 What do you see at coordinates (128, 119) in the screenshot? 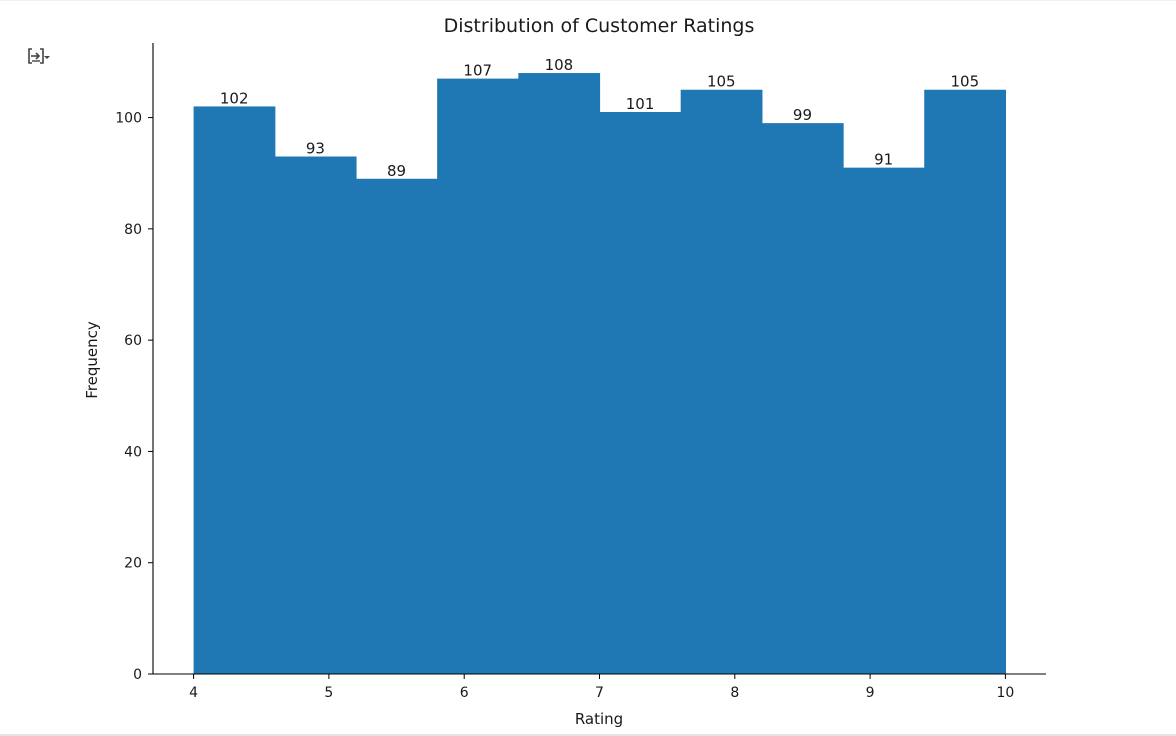
I see `y-tick-label: 100` at bounding box center [128, 119].